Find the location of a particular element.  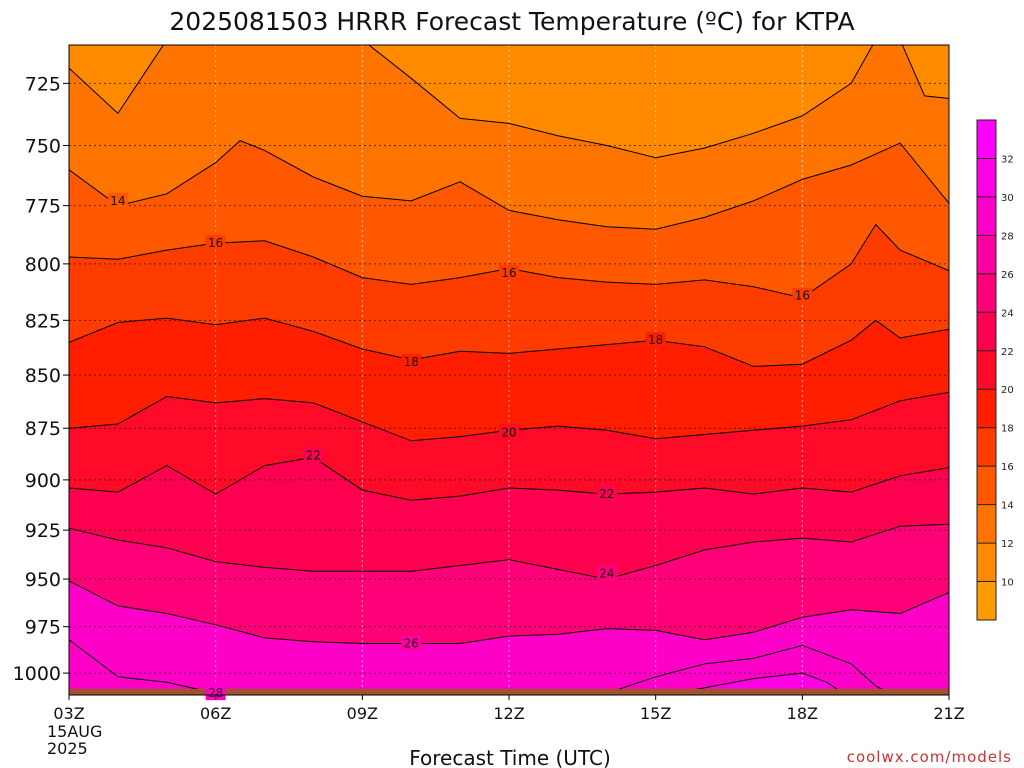

contour-label-26-10: 26 is located at coordinates (411, 644).